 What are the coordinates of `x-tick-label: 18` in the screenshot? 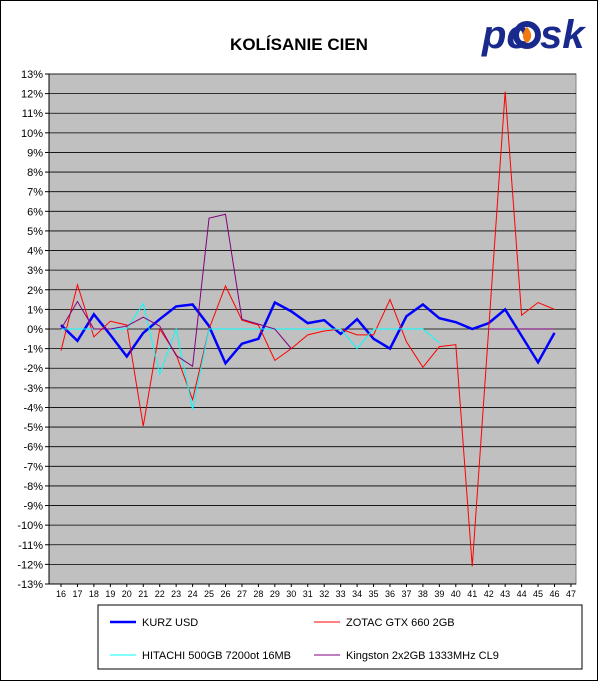 It's located at (94, 594).